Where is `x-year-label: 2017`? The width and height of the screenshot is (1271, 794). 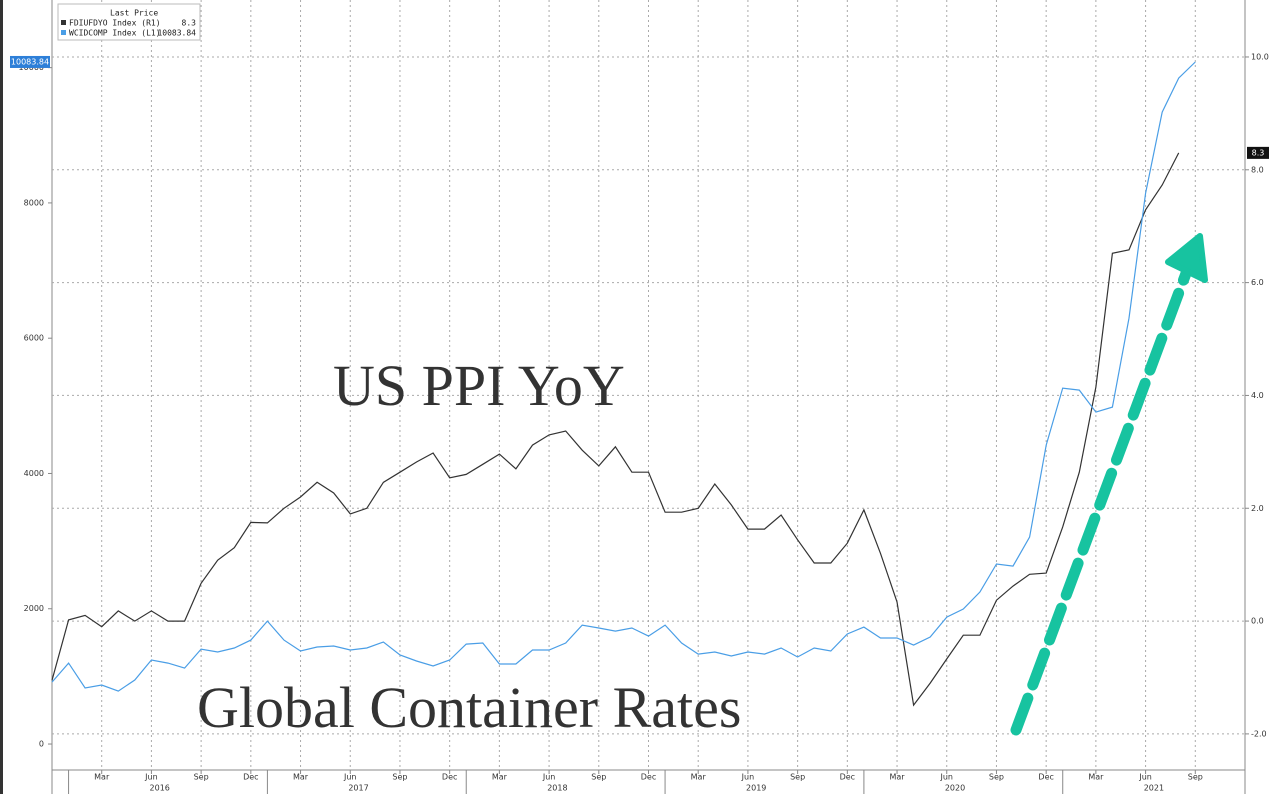
x-year-label: 2017 is located at coordinates (358, 788).